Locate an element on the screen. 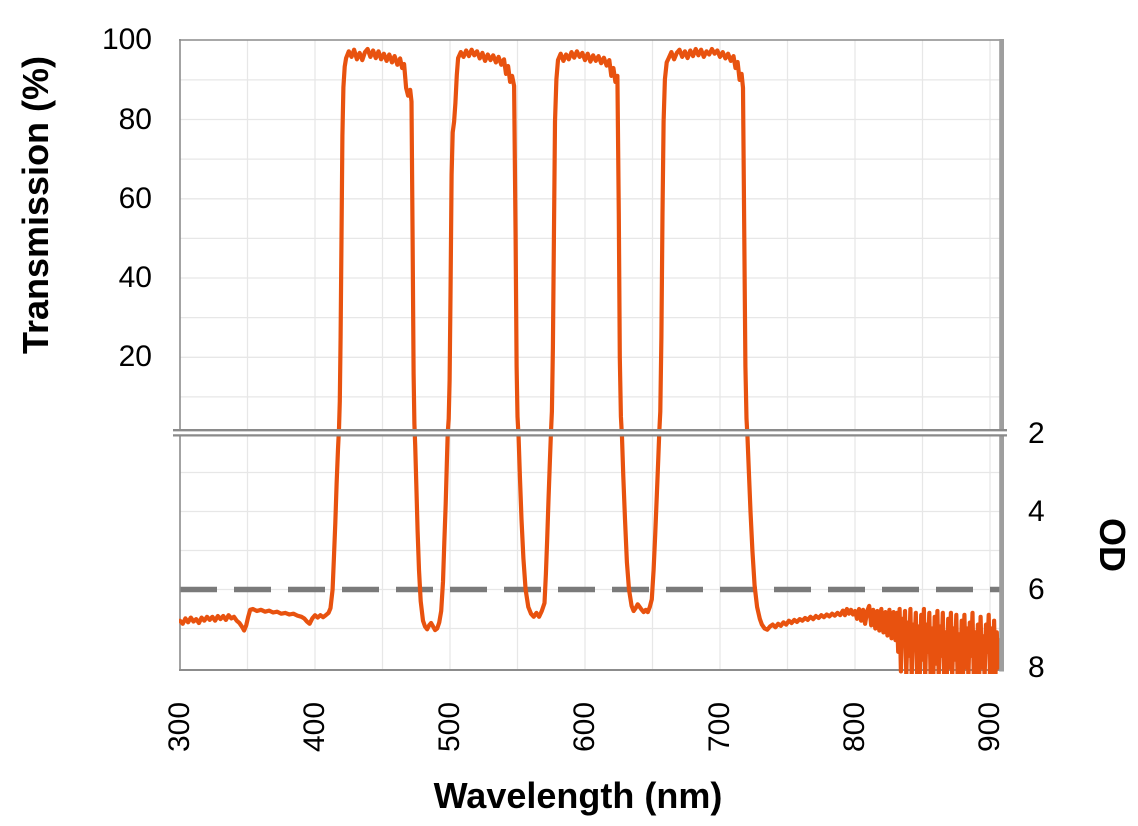 The image size is (1138, 826). y-right-tick-label: 2 is located at coordinates (1036, 433).